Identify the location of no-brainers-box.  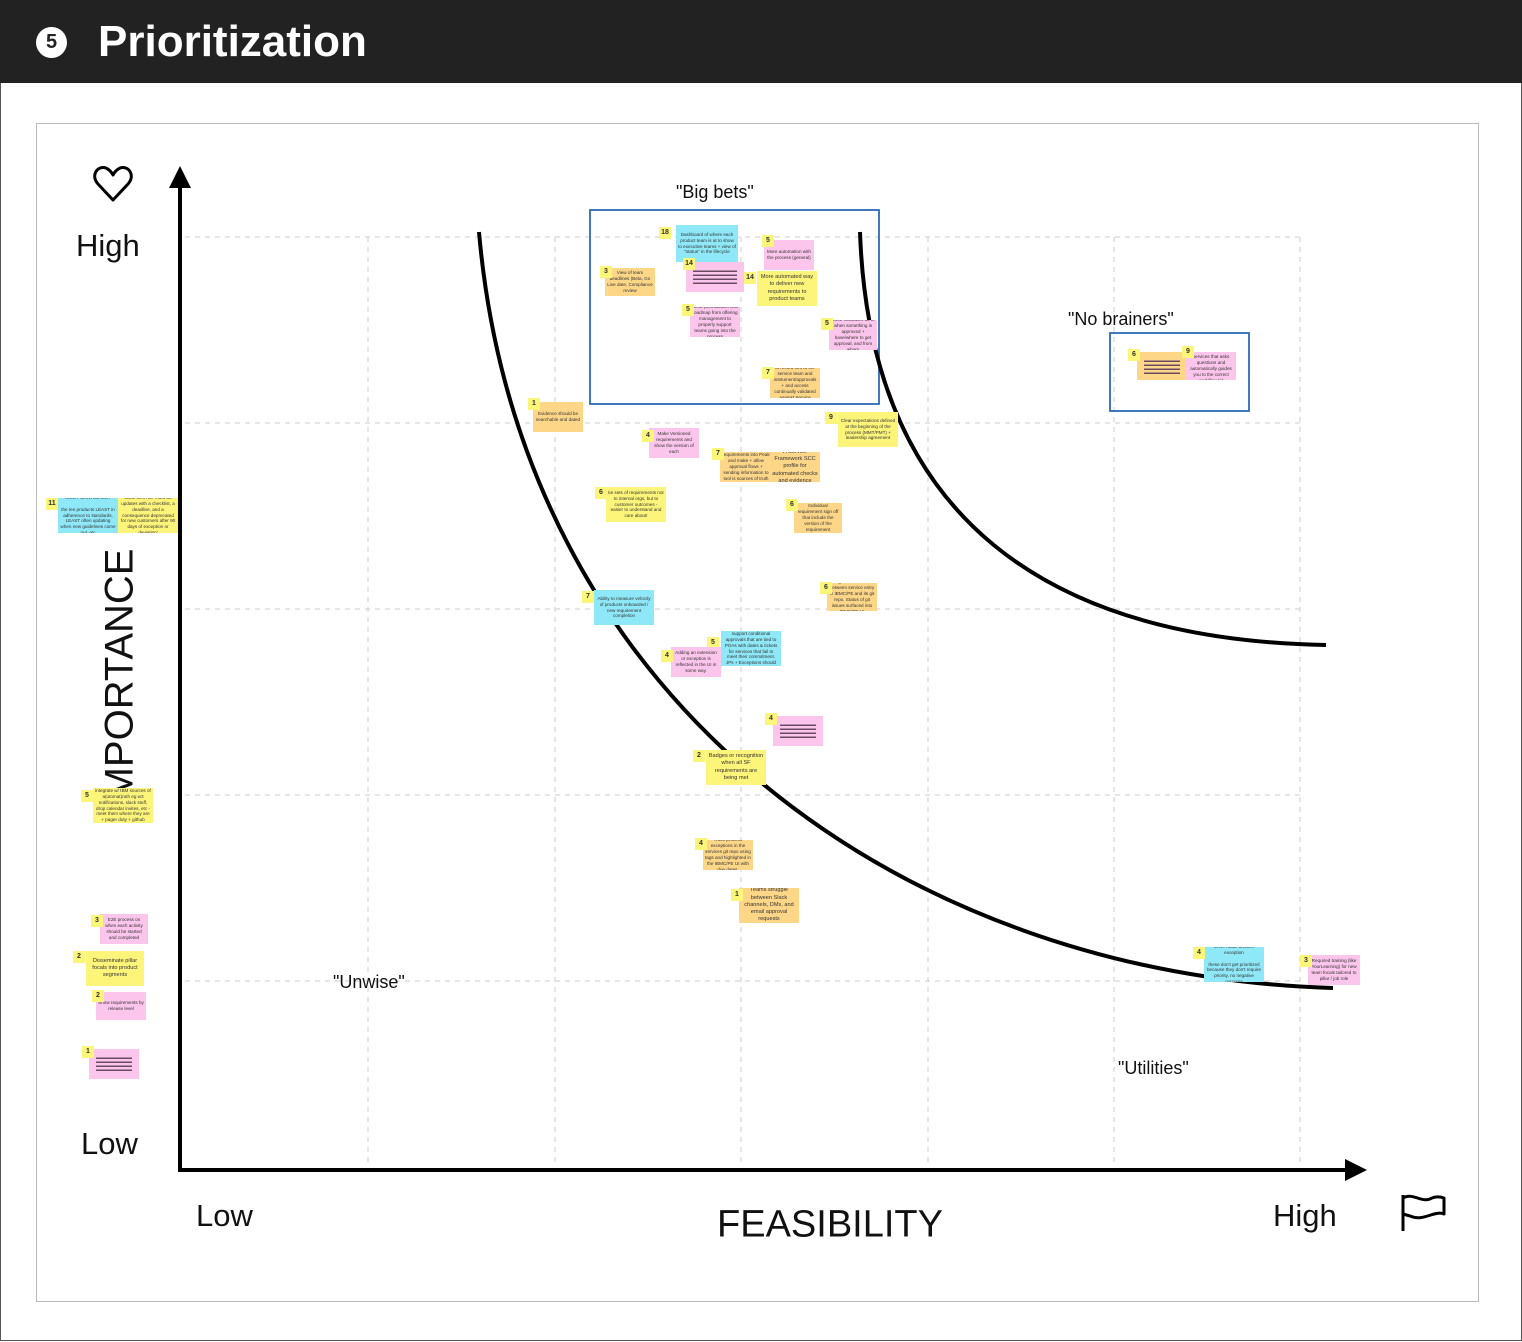
(1179, 372).